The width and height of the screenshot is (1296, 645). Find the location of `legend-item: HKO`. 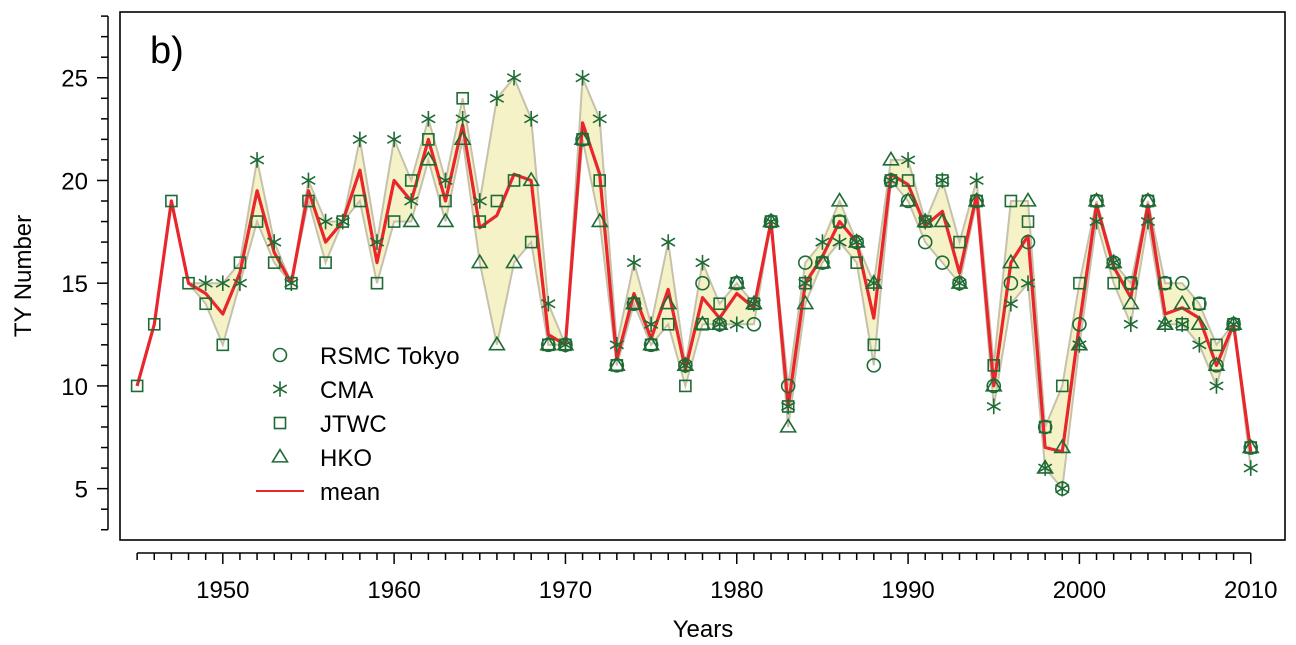

legend-item: HKO is located at coordinates (321, 458).